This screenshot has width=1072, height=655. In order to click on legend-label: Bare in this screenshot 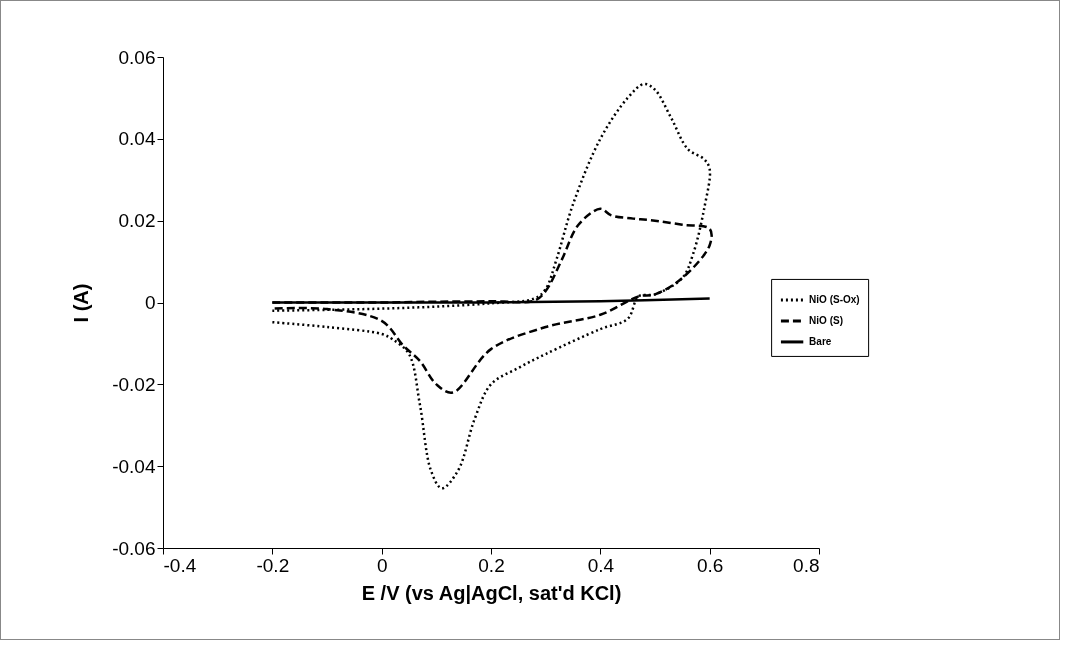, I will do `click(820, 341)`.